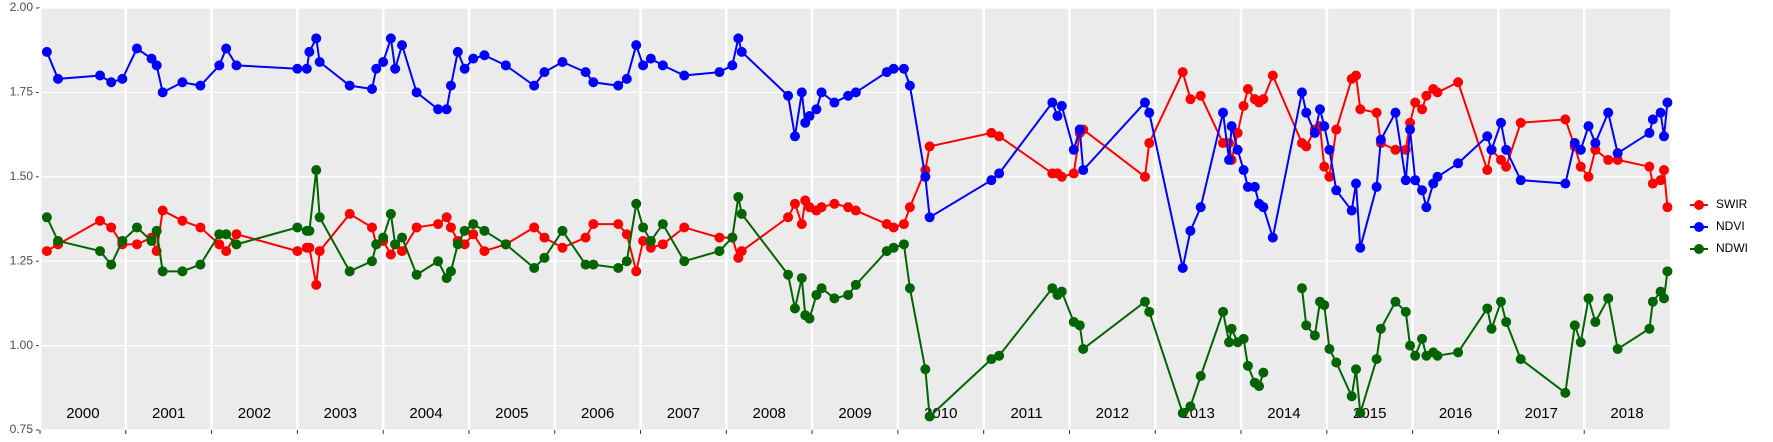  I want to click on year-label: 2001, so click(168, 413).